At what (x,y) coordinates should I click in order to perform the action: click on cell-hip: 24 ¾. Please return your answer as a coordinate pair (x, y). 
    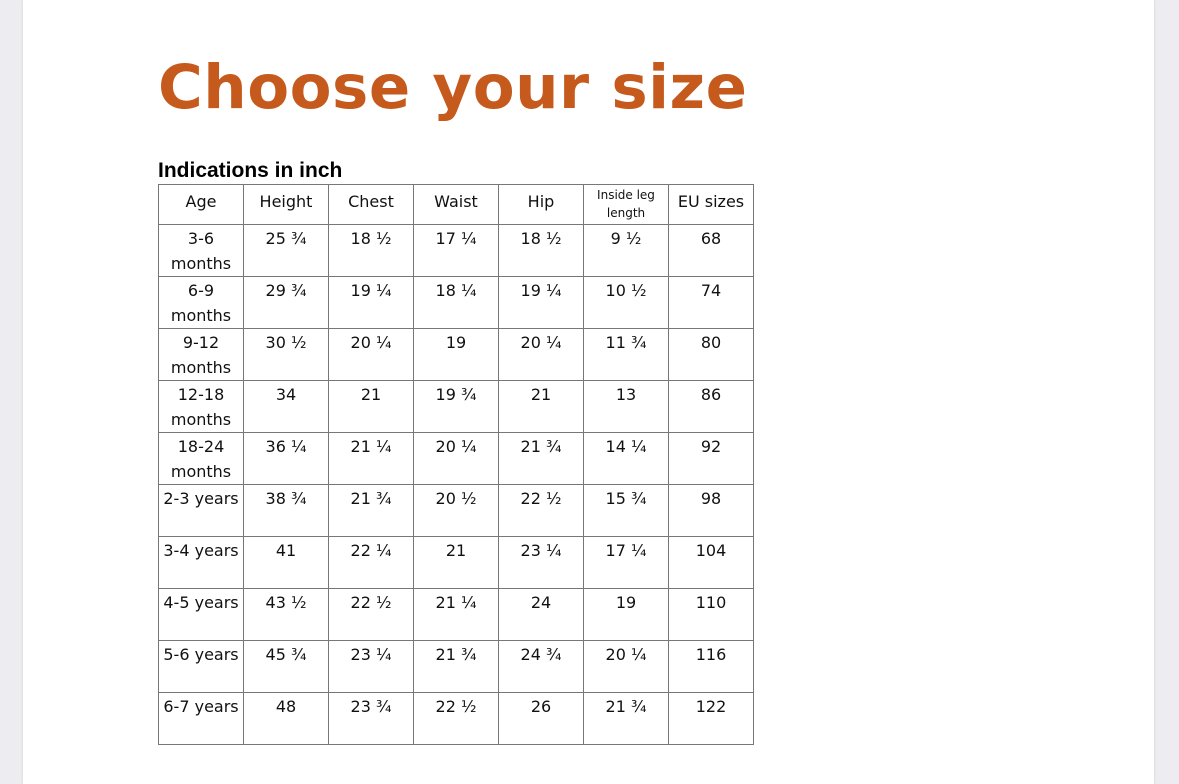
    Looking at the image, I should click on (541, 666).